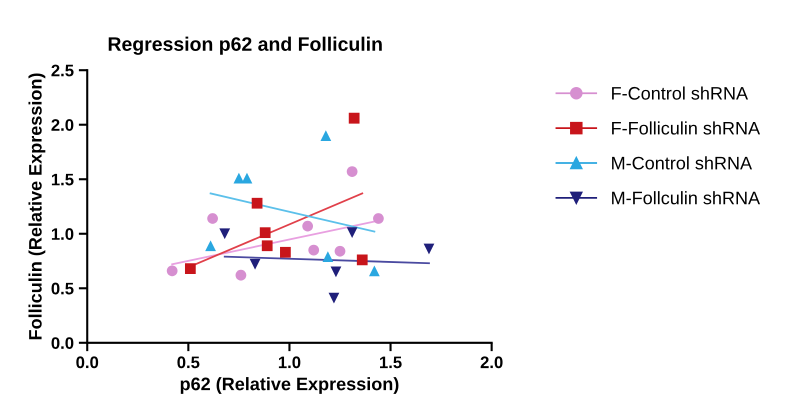  Describe the element at coordinates (63, 343) in the screenshot. I see `y-tick-label: 0.0` at that location.